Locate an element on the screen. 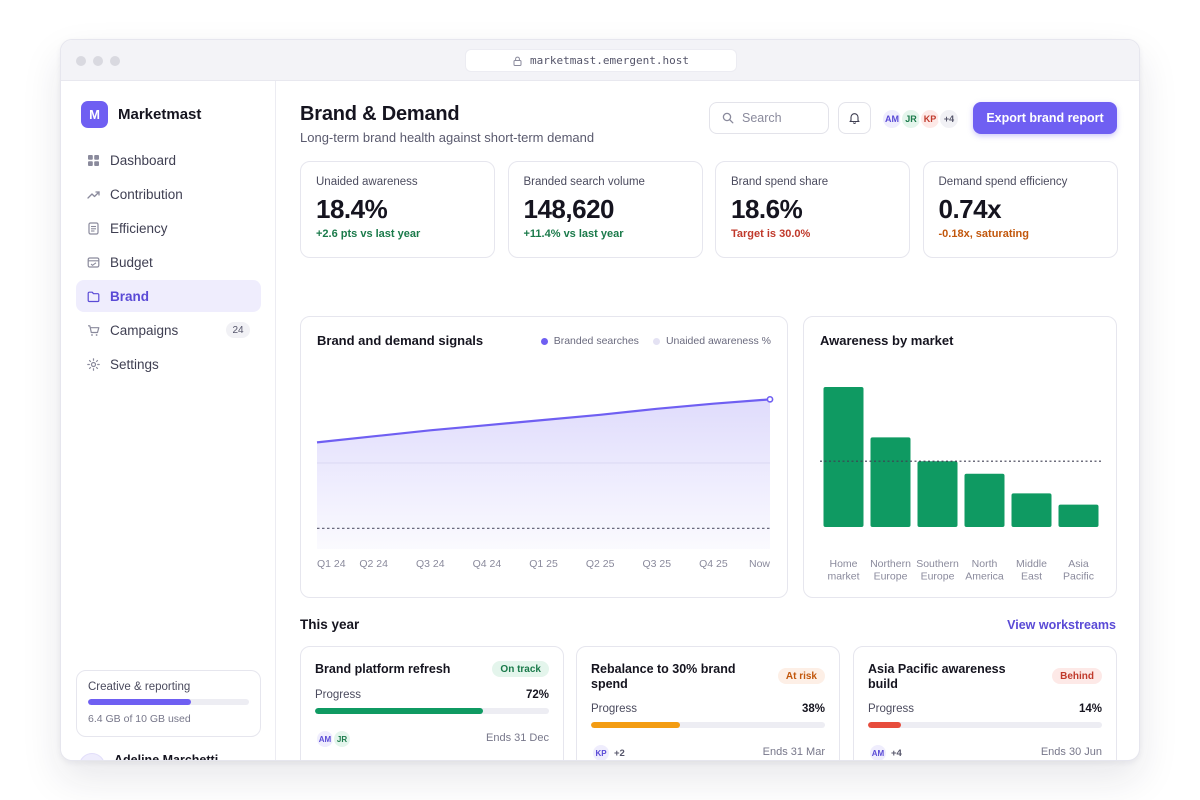  x-tick-label: Asia is located at coordinates (1078, 564).